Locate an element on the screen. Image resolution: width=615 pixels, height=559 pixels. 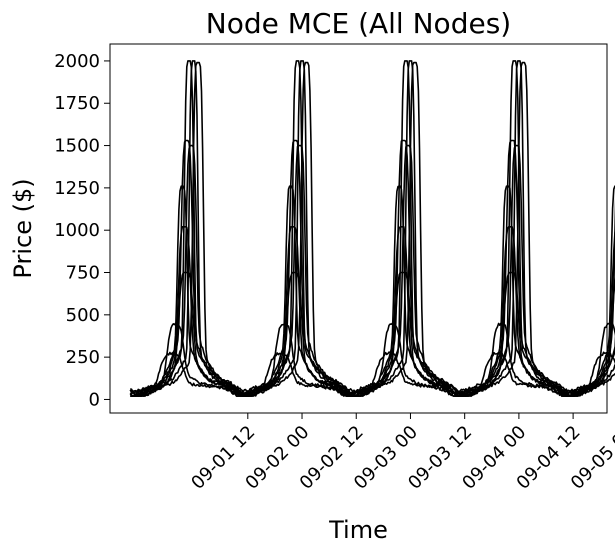
y-tick-label: 1000 is located at coordinates (77, 230).